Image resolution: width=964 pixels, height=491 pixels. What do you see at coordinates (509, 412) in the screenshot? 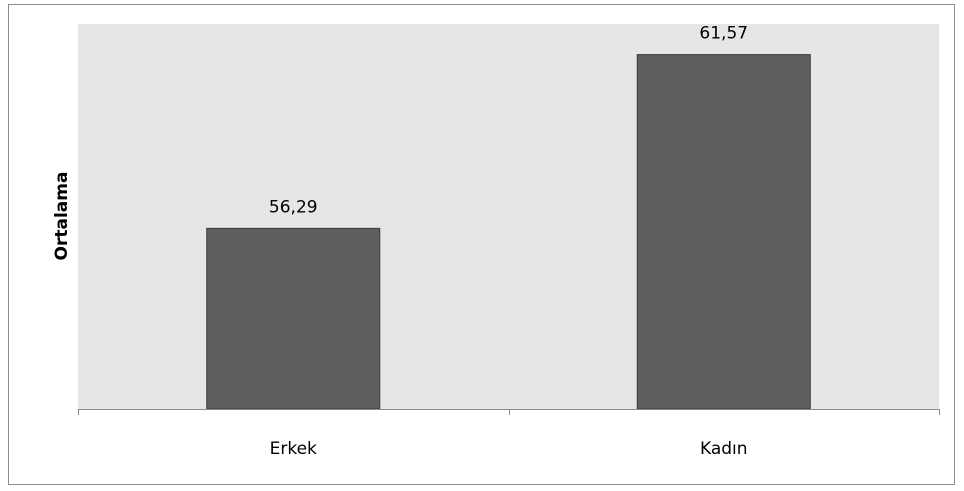
I see `x-axis-ticks` at bounding box center [509, 412].